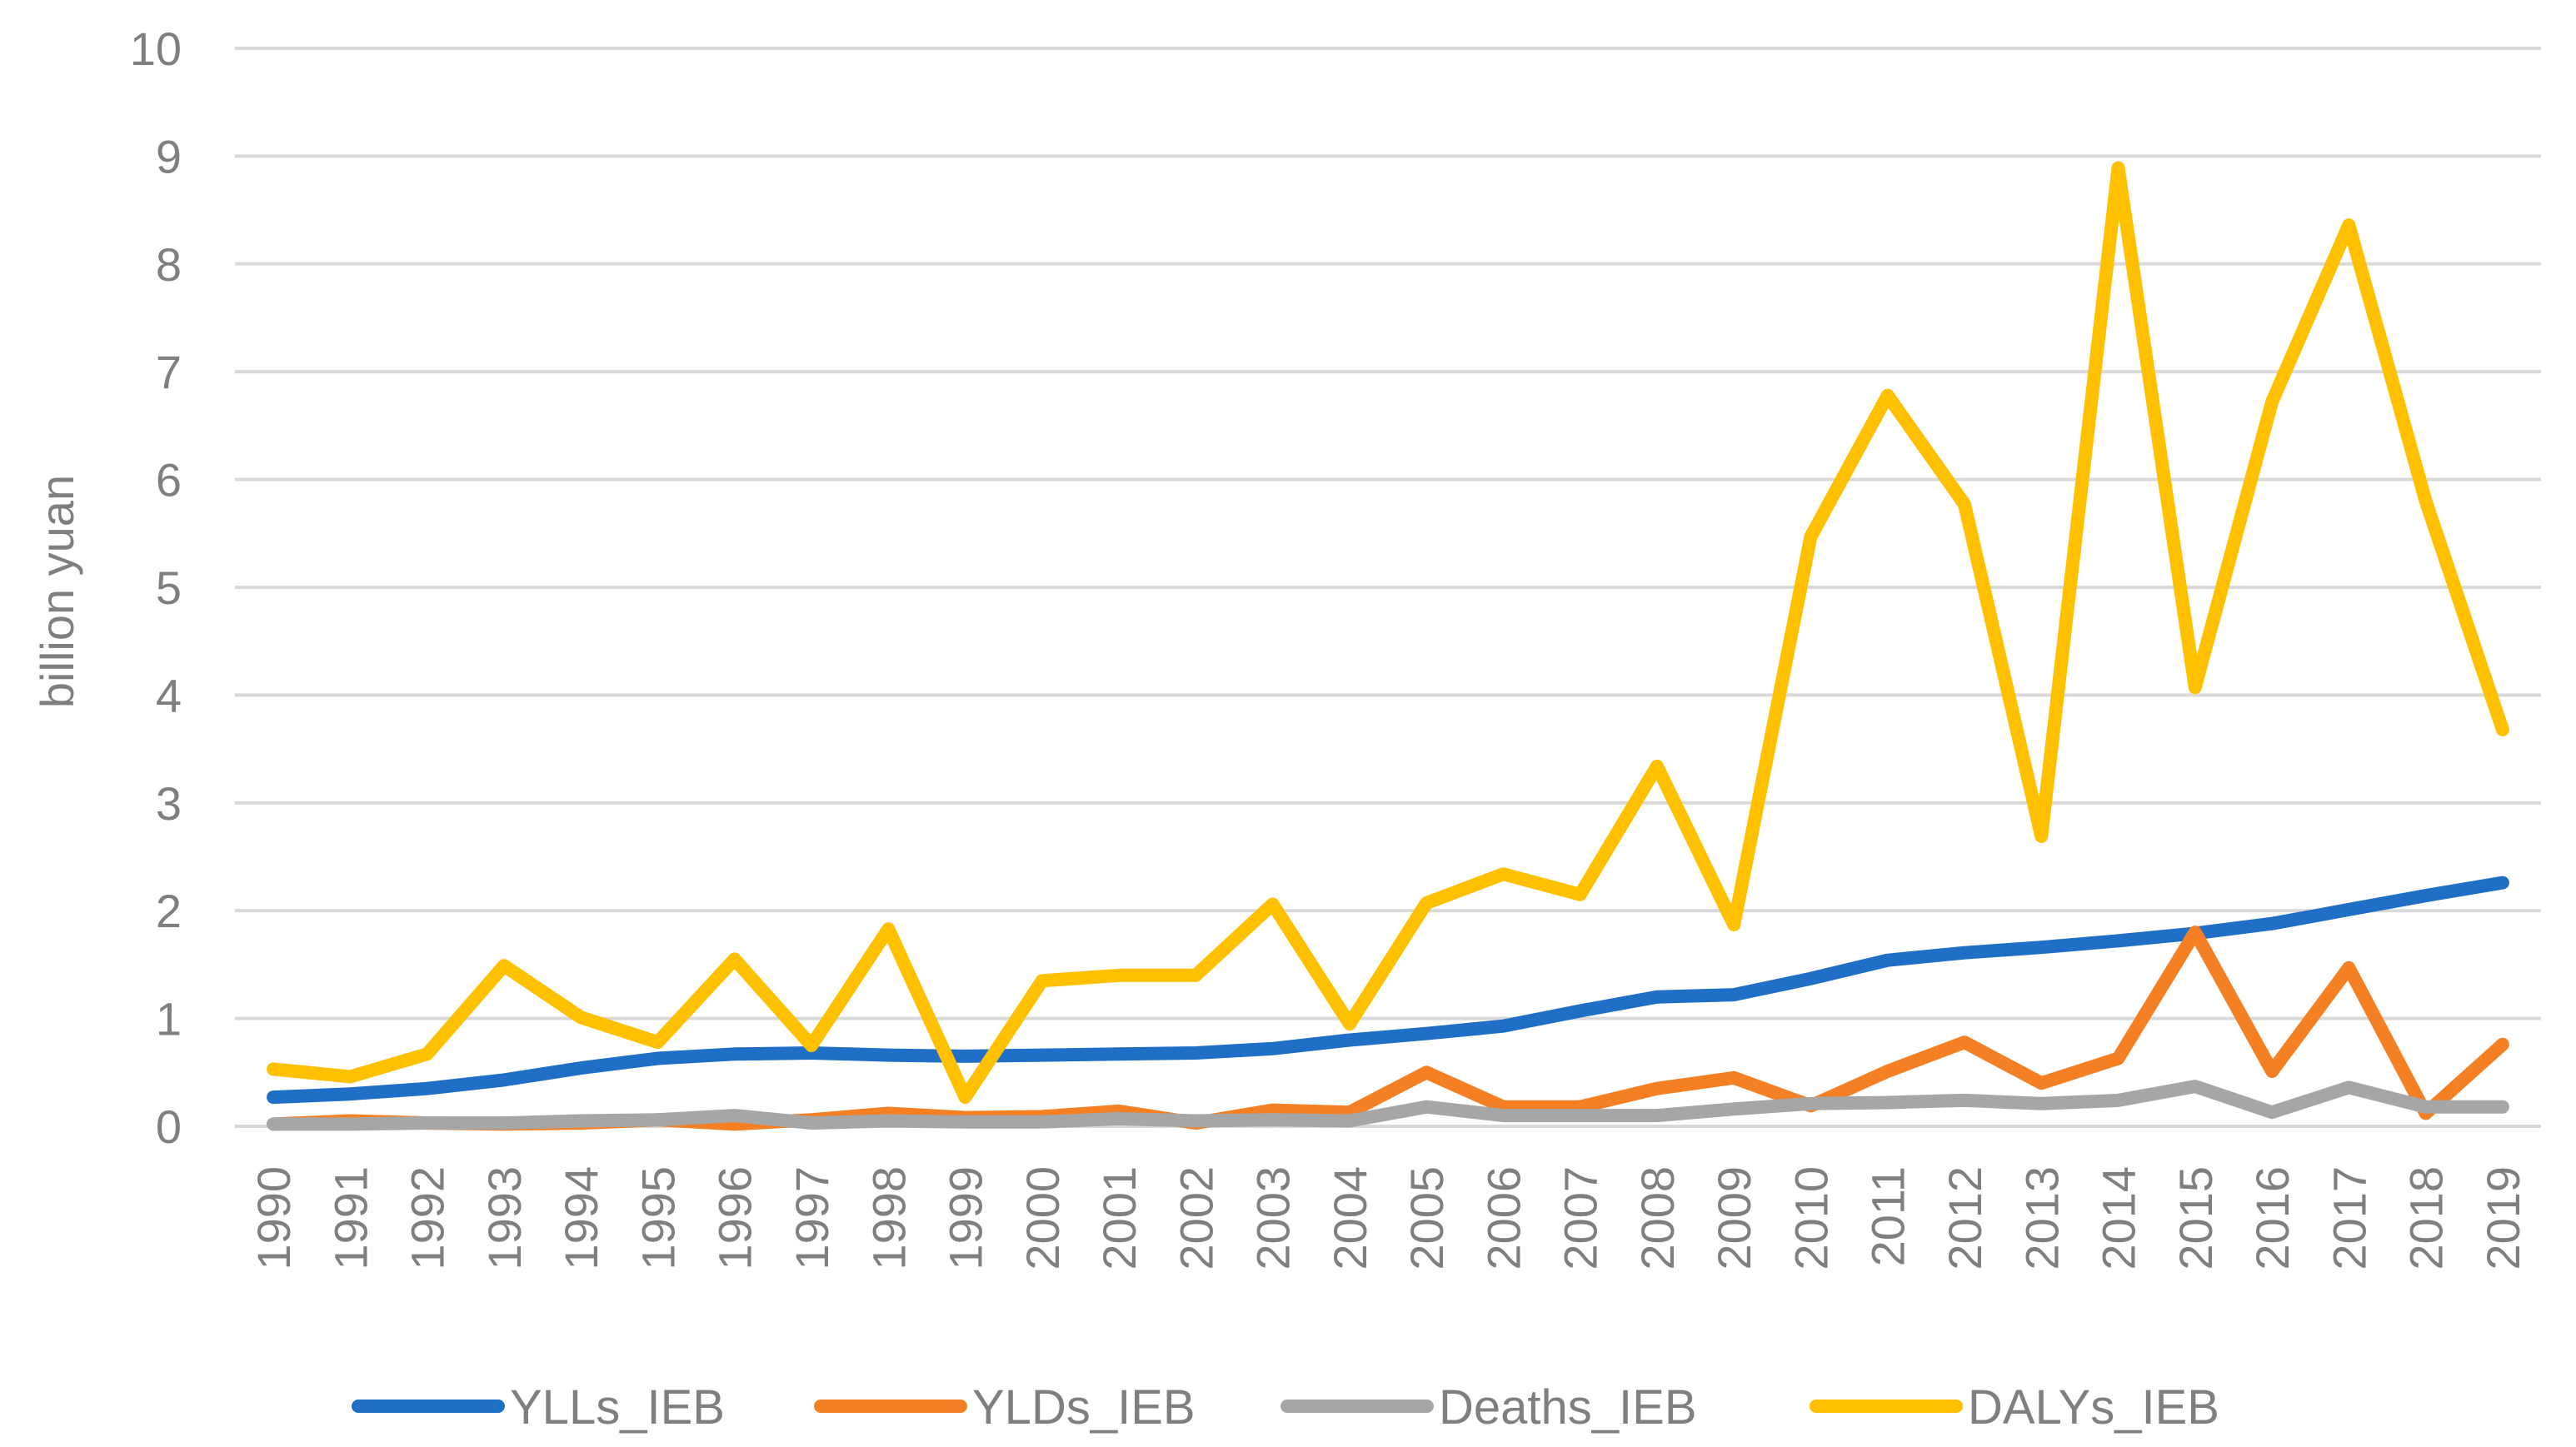 The height and width of the screenshot is (1447, 2576). What do you see at coordinates (169, 803) in the screenshot?
I see `y-tick-label: 3` at bounding box center [169, 803].